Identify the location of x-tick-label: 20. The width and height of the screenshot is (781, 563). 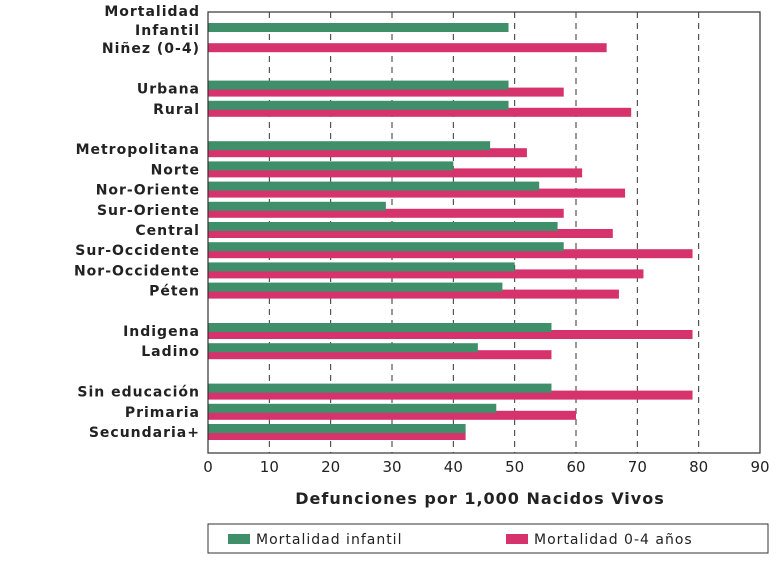
(330, 467).